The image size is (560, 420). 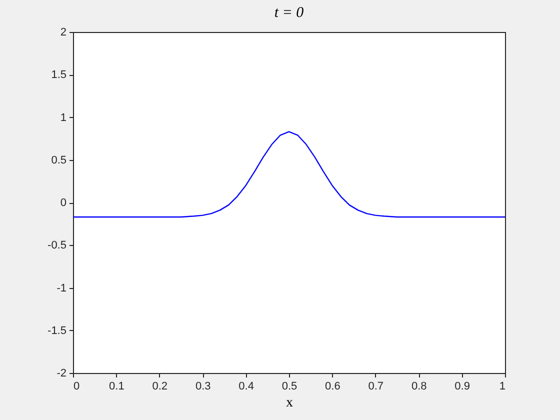 What do you see at coordinates (58, 160) in the screenshot?
I see `y-tick-label: 0.5` at bounding box center [58, 160].